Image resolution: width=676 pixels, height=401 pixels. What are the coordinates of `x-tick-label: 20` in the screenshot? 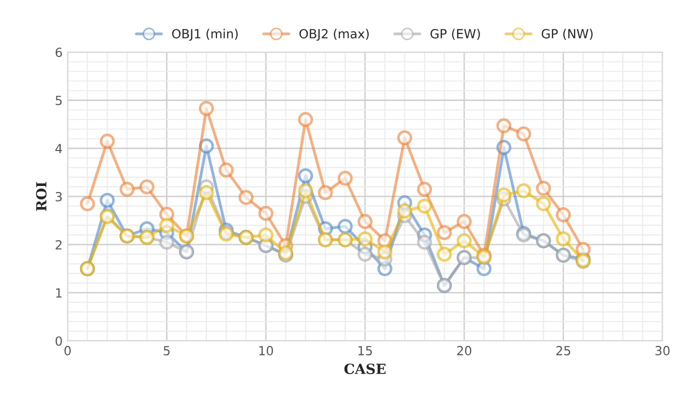 It's located at (464, 351).